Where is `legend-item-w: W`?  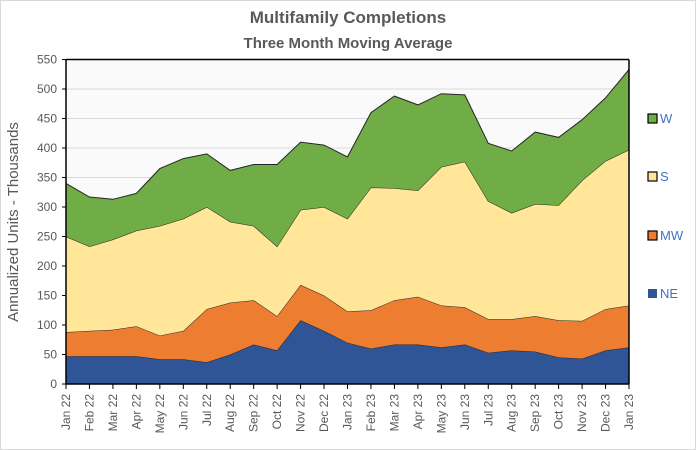
legend-item-w: W is located at coordinates (660, 118).